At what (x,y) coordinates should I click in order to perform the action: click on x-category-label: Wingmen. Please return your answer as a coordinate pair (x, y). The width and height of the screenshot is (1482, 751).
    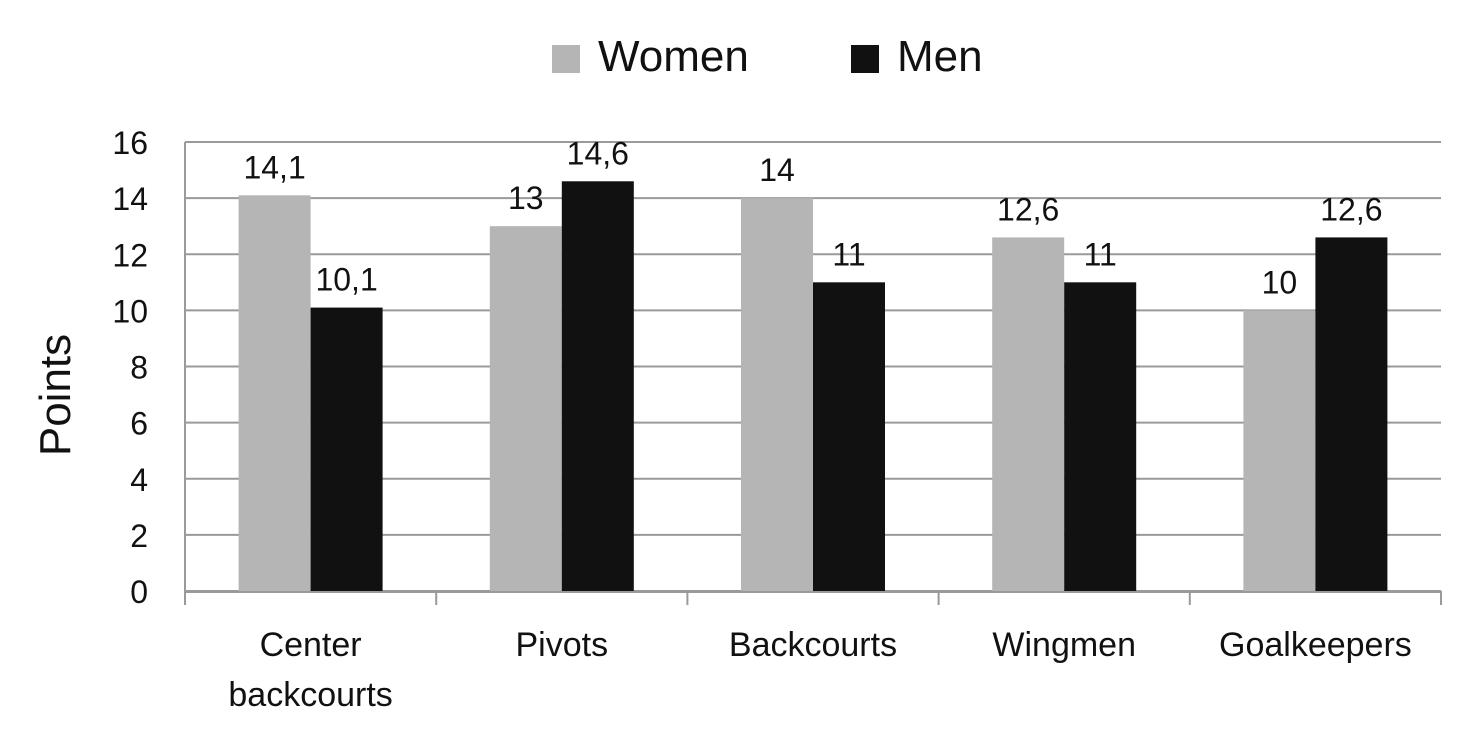
    Looking at the image, I should click on (1064, 645).